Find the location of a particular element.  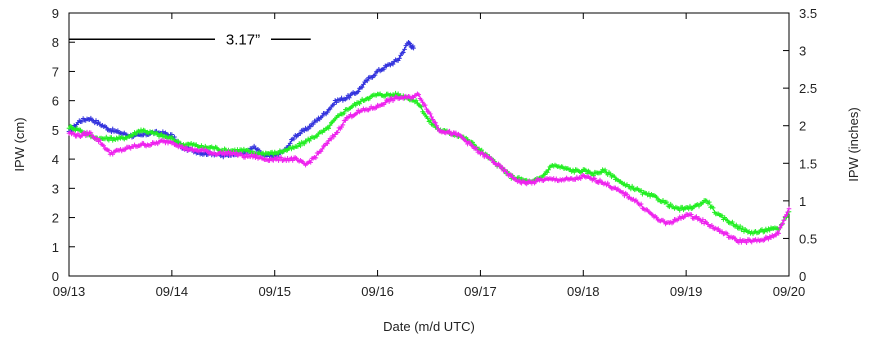

y-left-tick-label: 3 is located at coordinates (55, 188).